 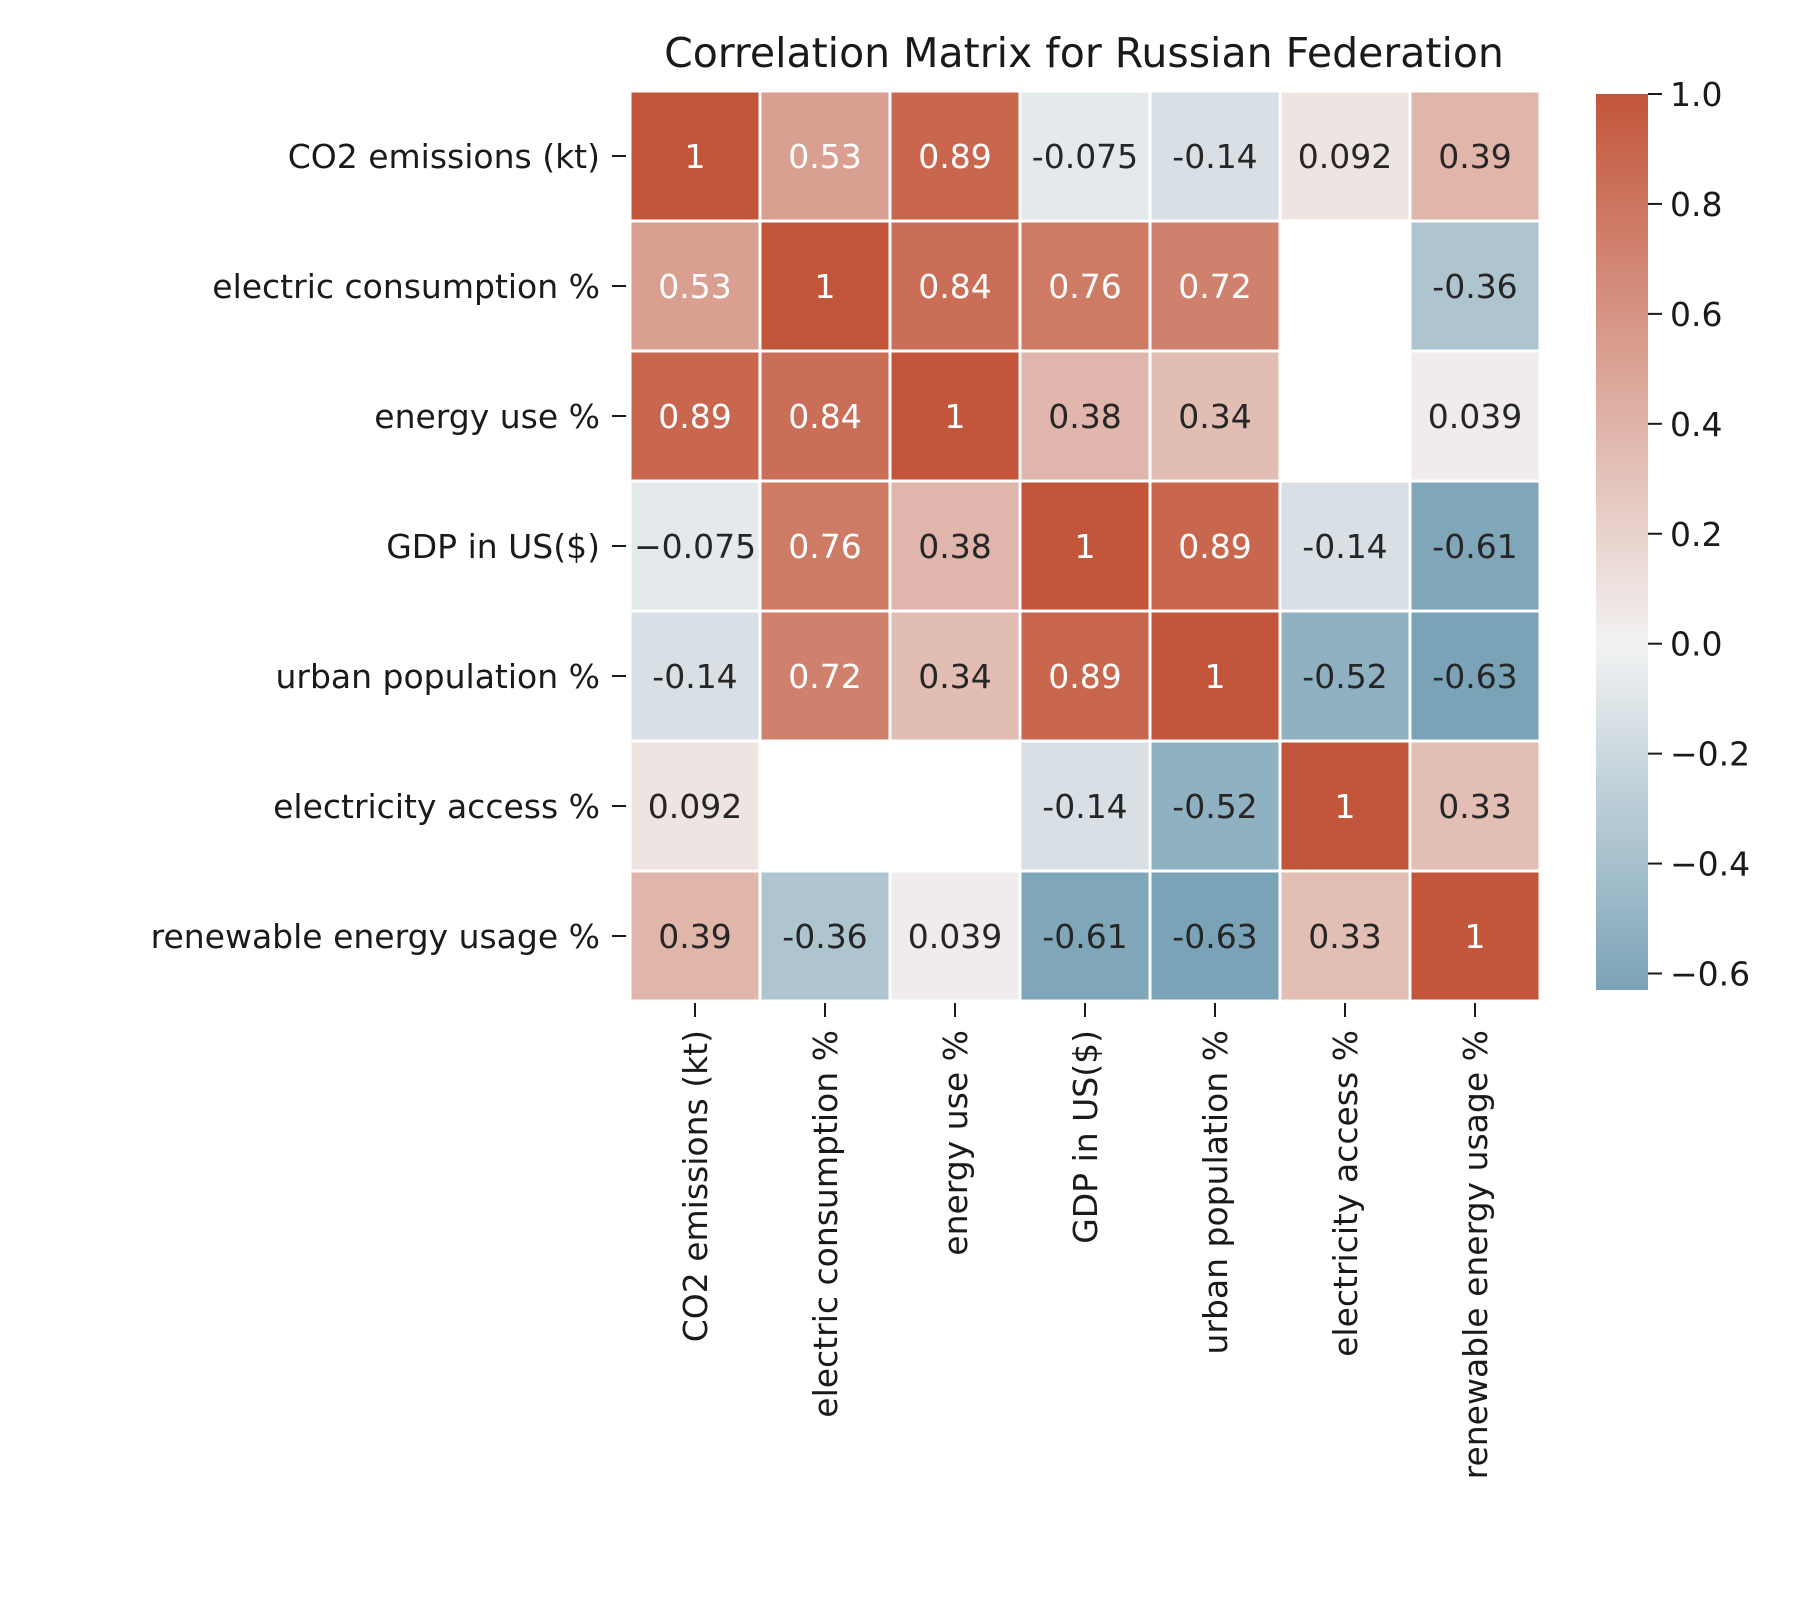 I want to click on colorbar-tick-label: 0.2, so click(x=1696, y=534).